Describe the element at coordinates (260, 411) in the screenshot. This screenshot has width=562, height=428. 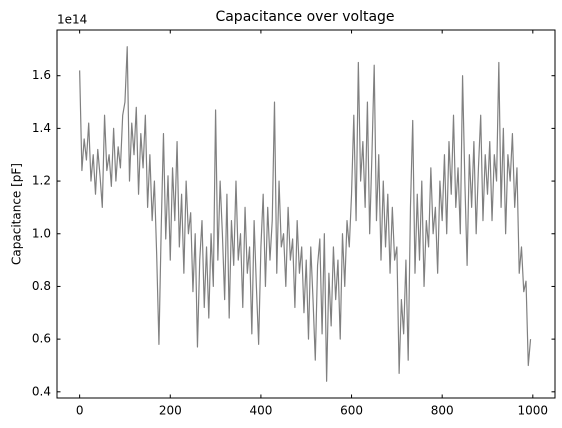
I see `x-tick-label: 400` at that location.